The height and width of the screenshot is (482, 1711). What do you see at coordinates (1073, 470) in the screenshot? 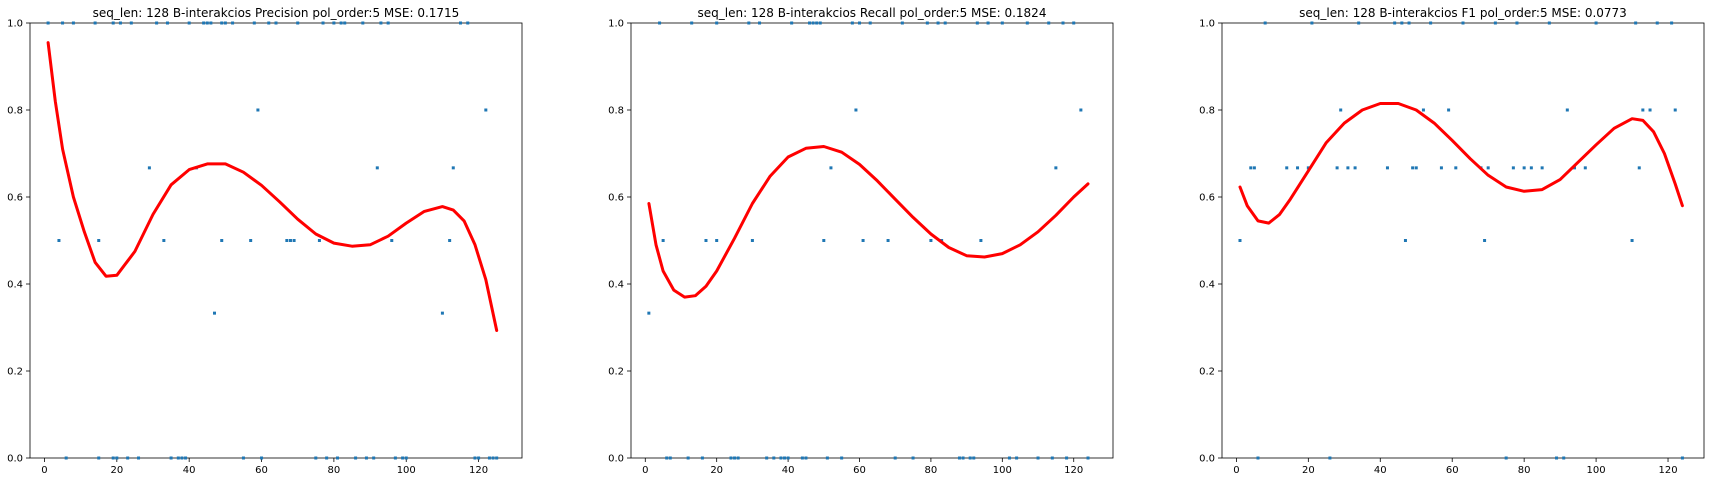
I see `x-tick-label: 120` at bounding box center [1073, 470].